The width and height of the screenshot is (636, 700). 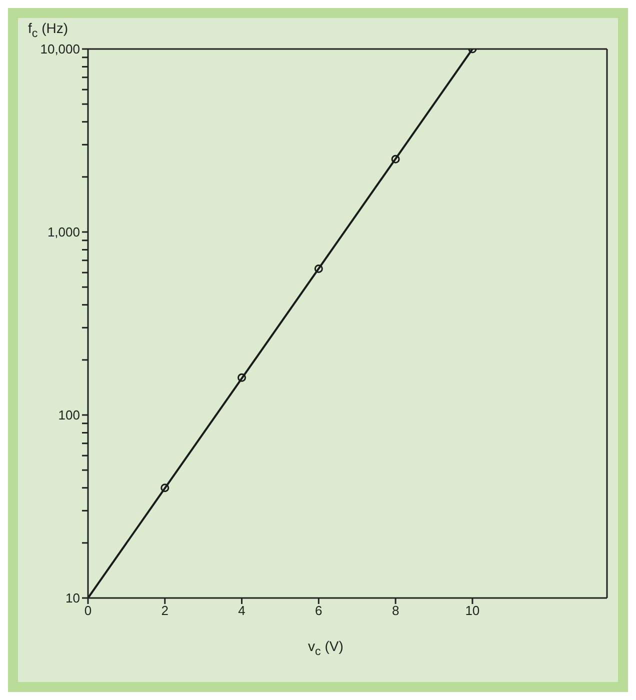 I want to click on y-tick-label: 10,000, so click(x=60, y=49).